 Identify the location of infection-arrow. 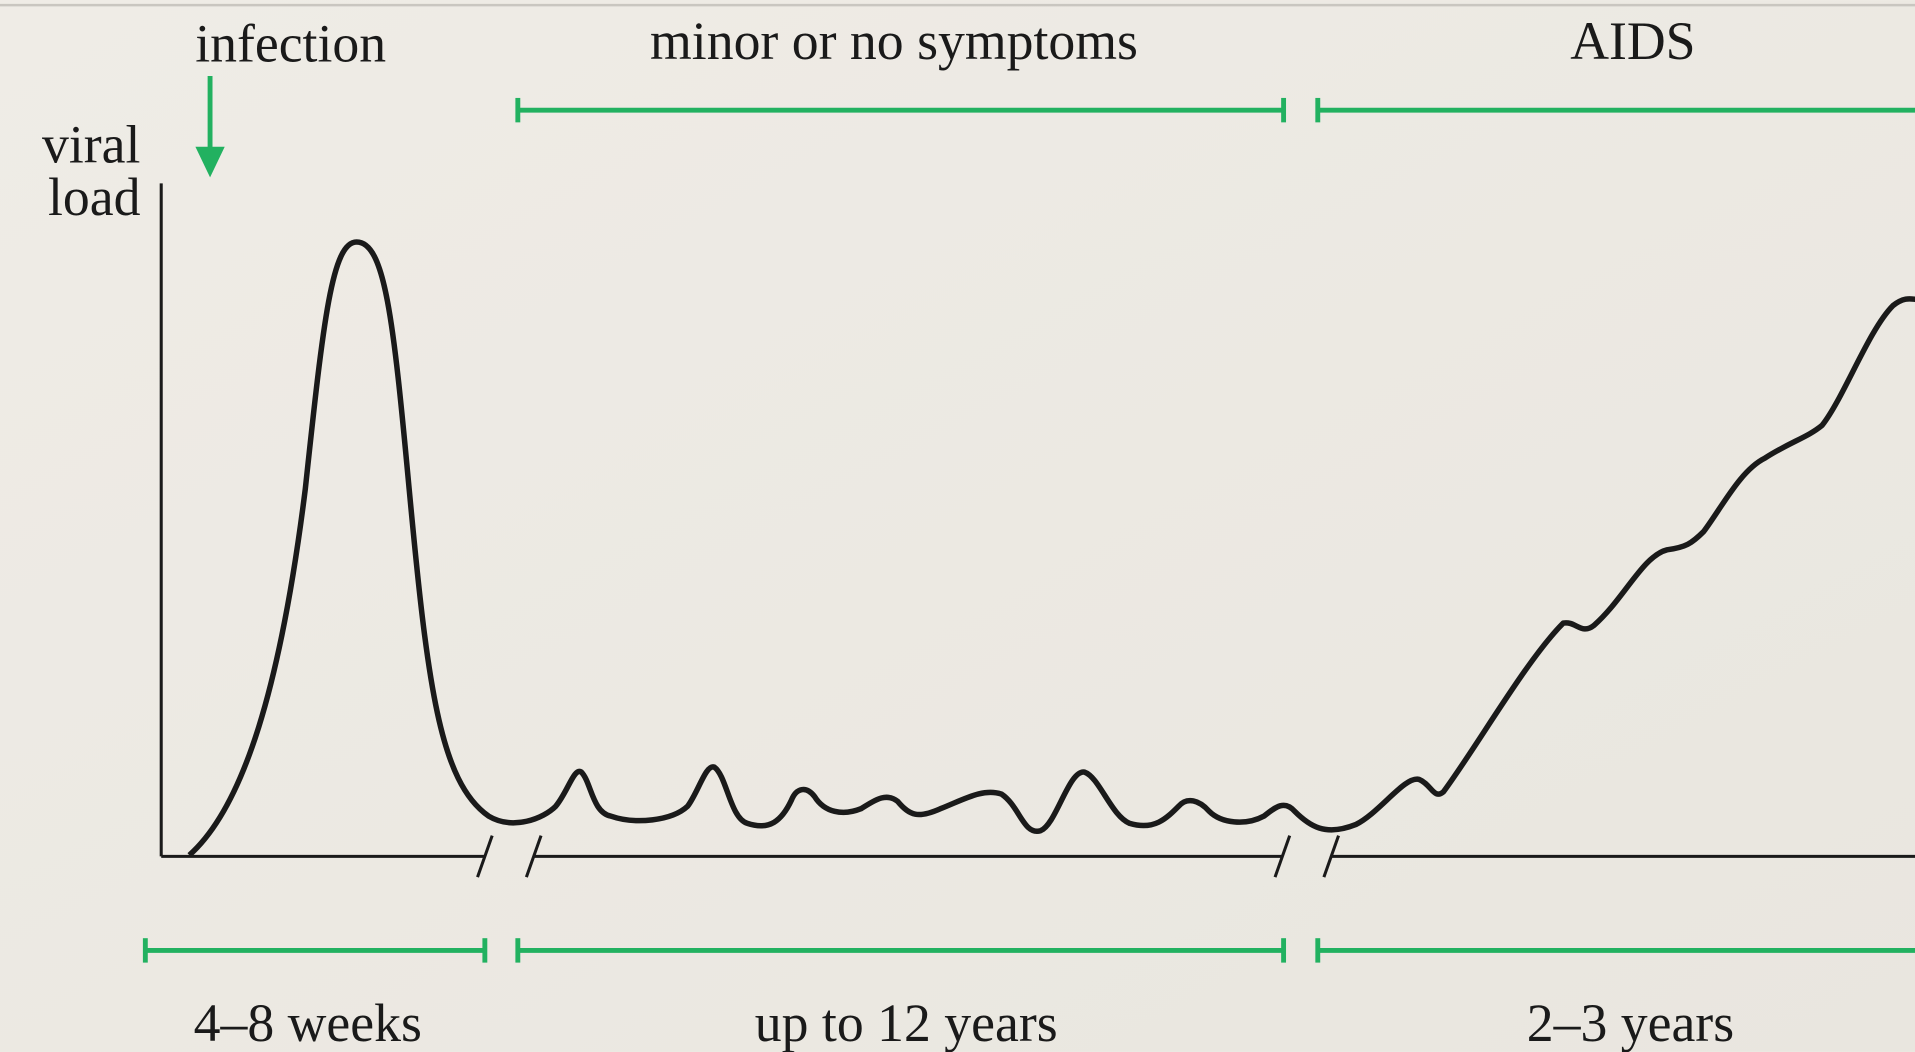
(210, 126).